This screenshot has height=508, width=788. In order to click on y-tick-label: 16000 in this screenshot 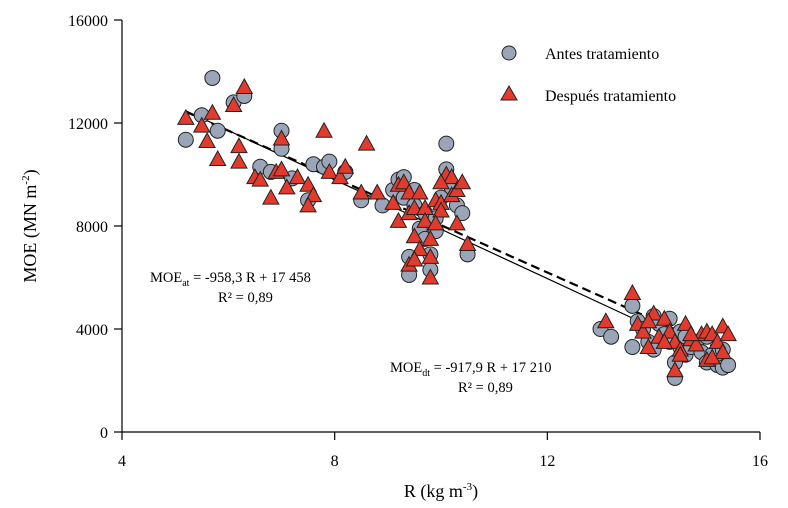, I will do `click(88, 21)`.